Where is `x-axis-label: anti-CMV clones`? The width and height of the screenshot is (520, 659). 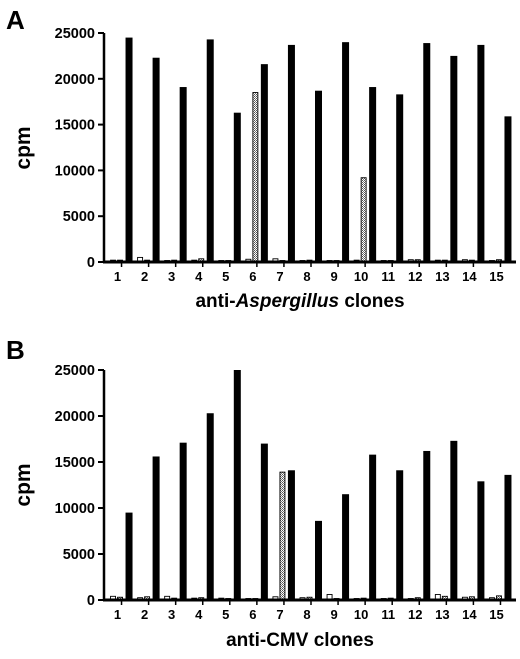
x-axis-label: anti-CMV clones is located at coordinates (300, 640).